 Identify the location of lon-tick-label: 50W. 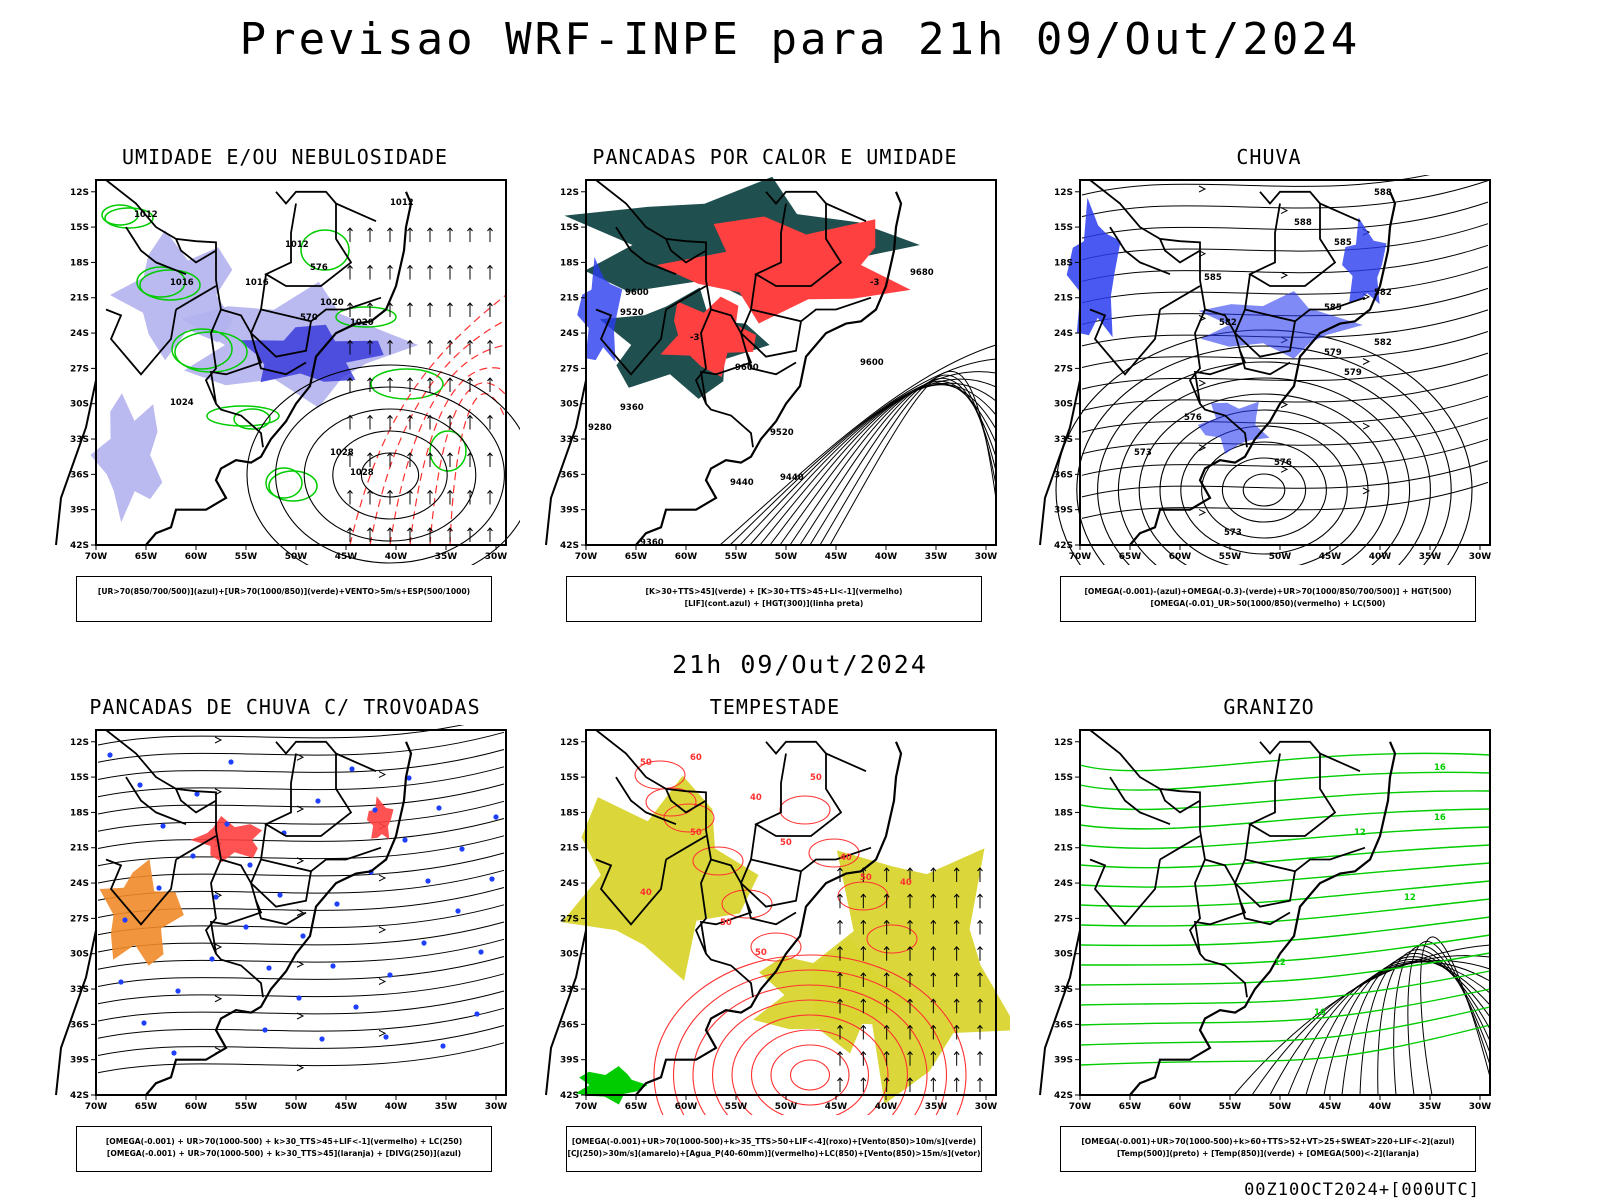
(1280, 1107).